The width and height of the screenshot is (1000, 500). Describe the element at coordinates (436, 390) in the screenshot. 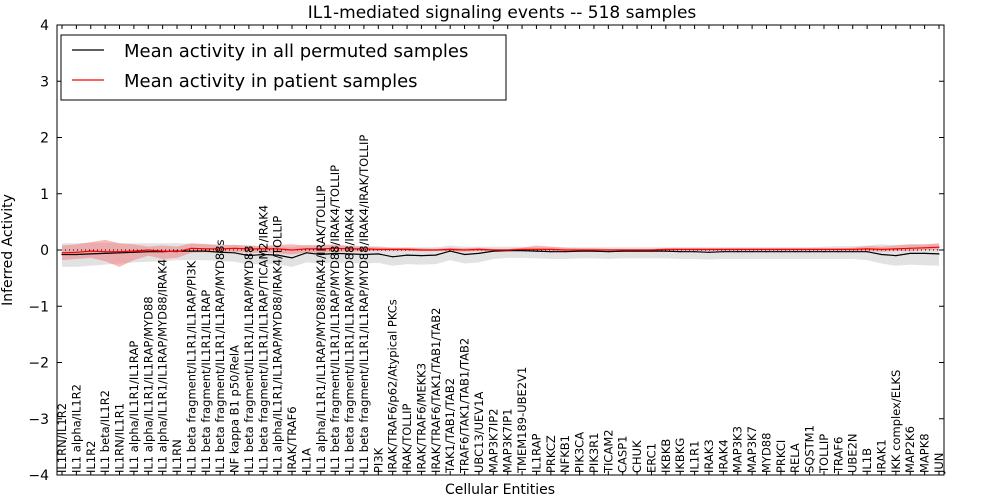

I see `x-tick-label: IRAK/TRAF6/TAK1/TAB1/TAB2` at that location.